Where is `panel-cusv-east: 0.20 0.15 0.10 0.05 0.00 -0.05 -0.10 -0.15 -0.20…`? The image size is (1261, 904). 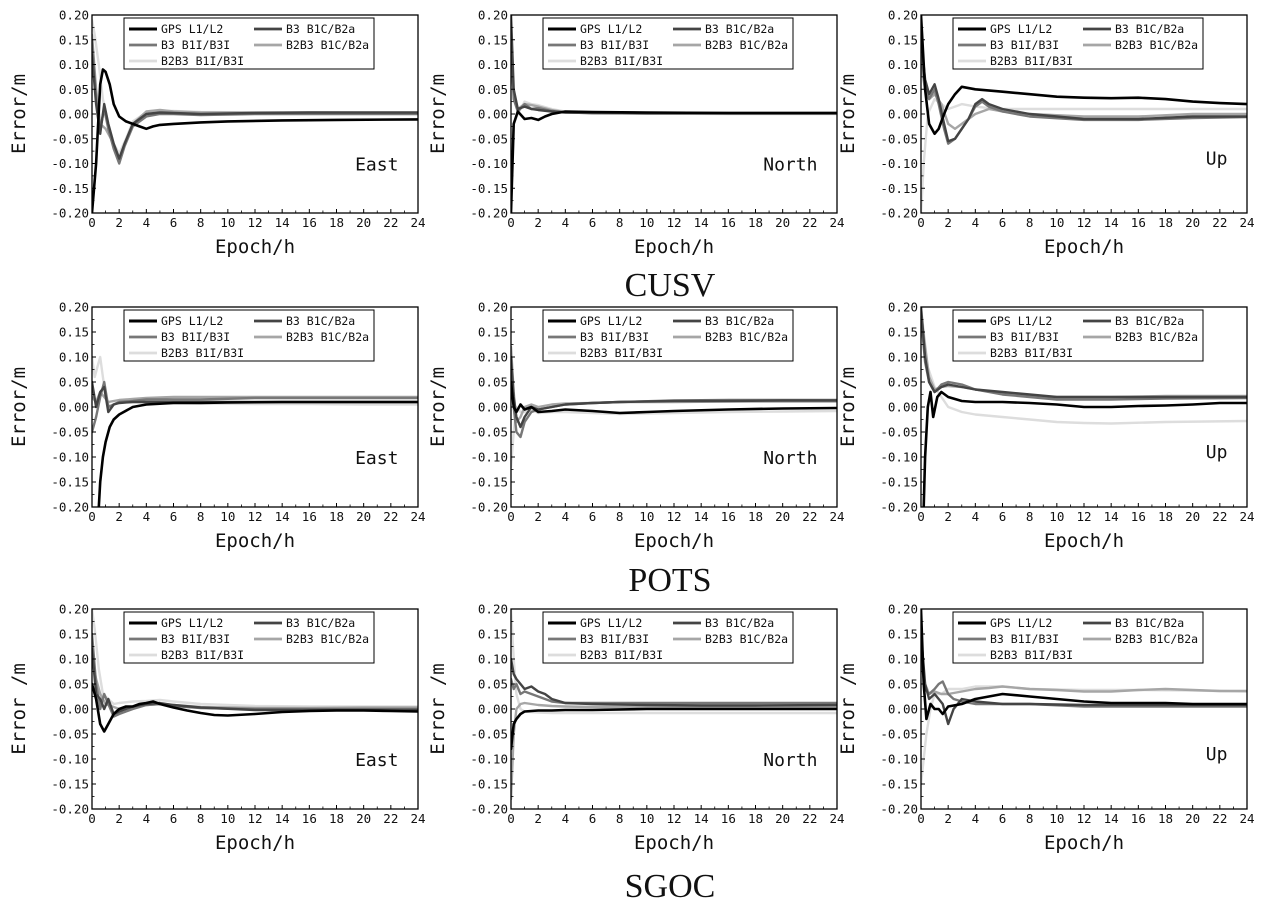
panel-cusv-east: 0.20 0.15 0.10 0.05 0.00 -0.05 -0.10 -0.15 -0.20… is located at coordinates (217, 133).